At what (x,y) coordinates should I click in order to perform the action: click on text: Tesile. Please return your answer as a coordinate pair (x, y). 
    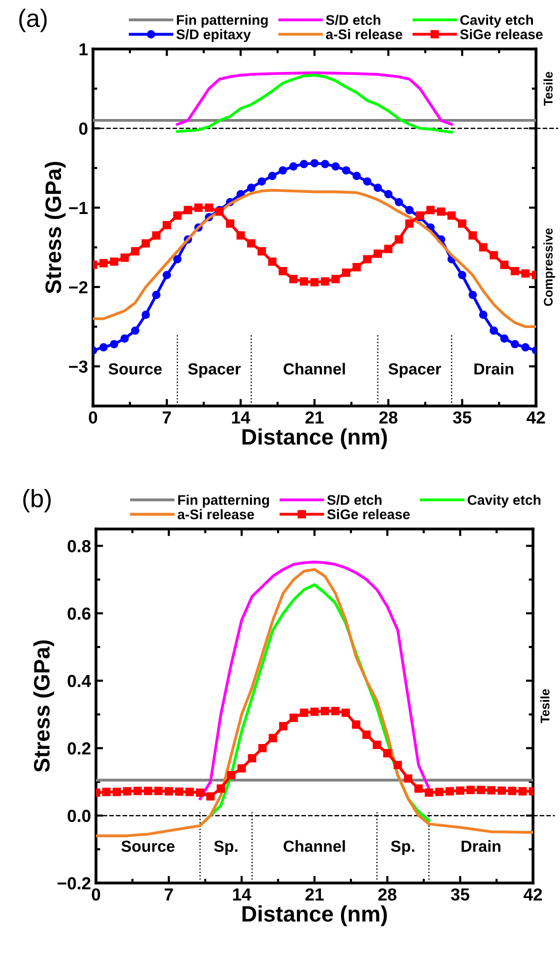
    Looking at the image, I should click on (548, 89).